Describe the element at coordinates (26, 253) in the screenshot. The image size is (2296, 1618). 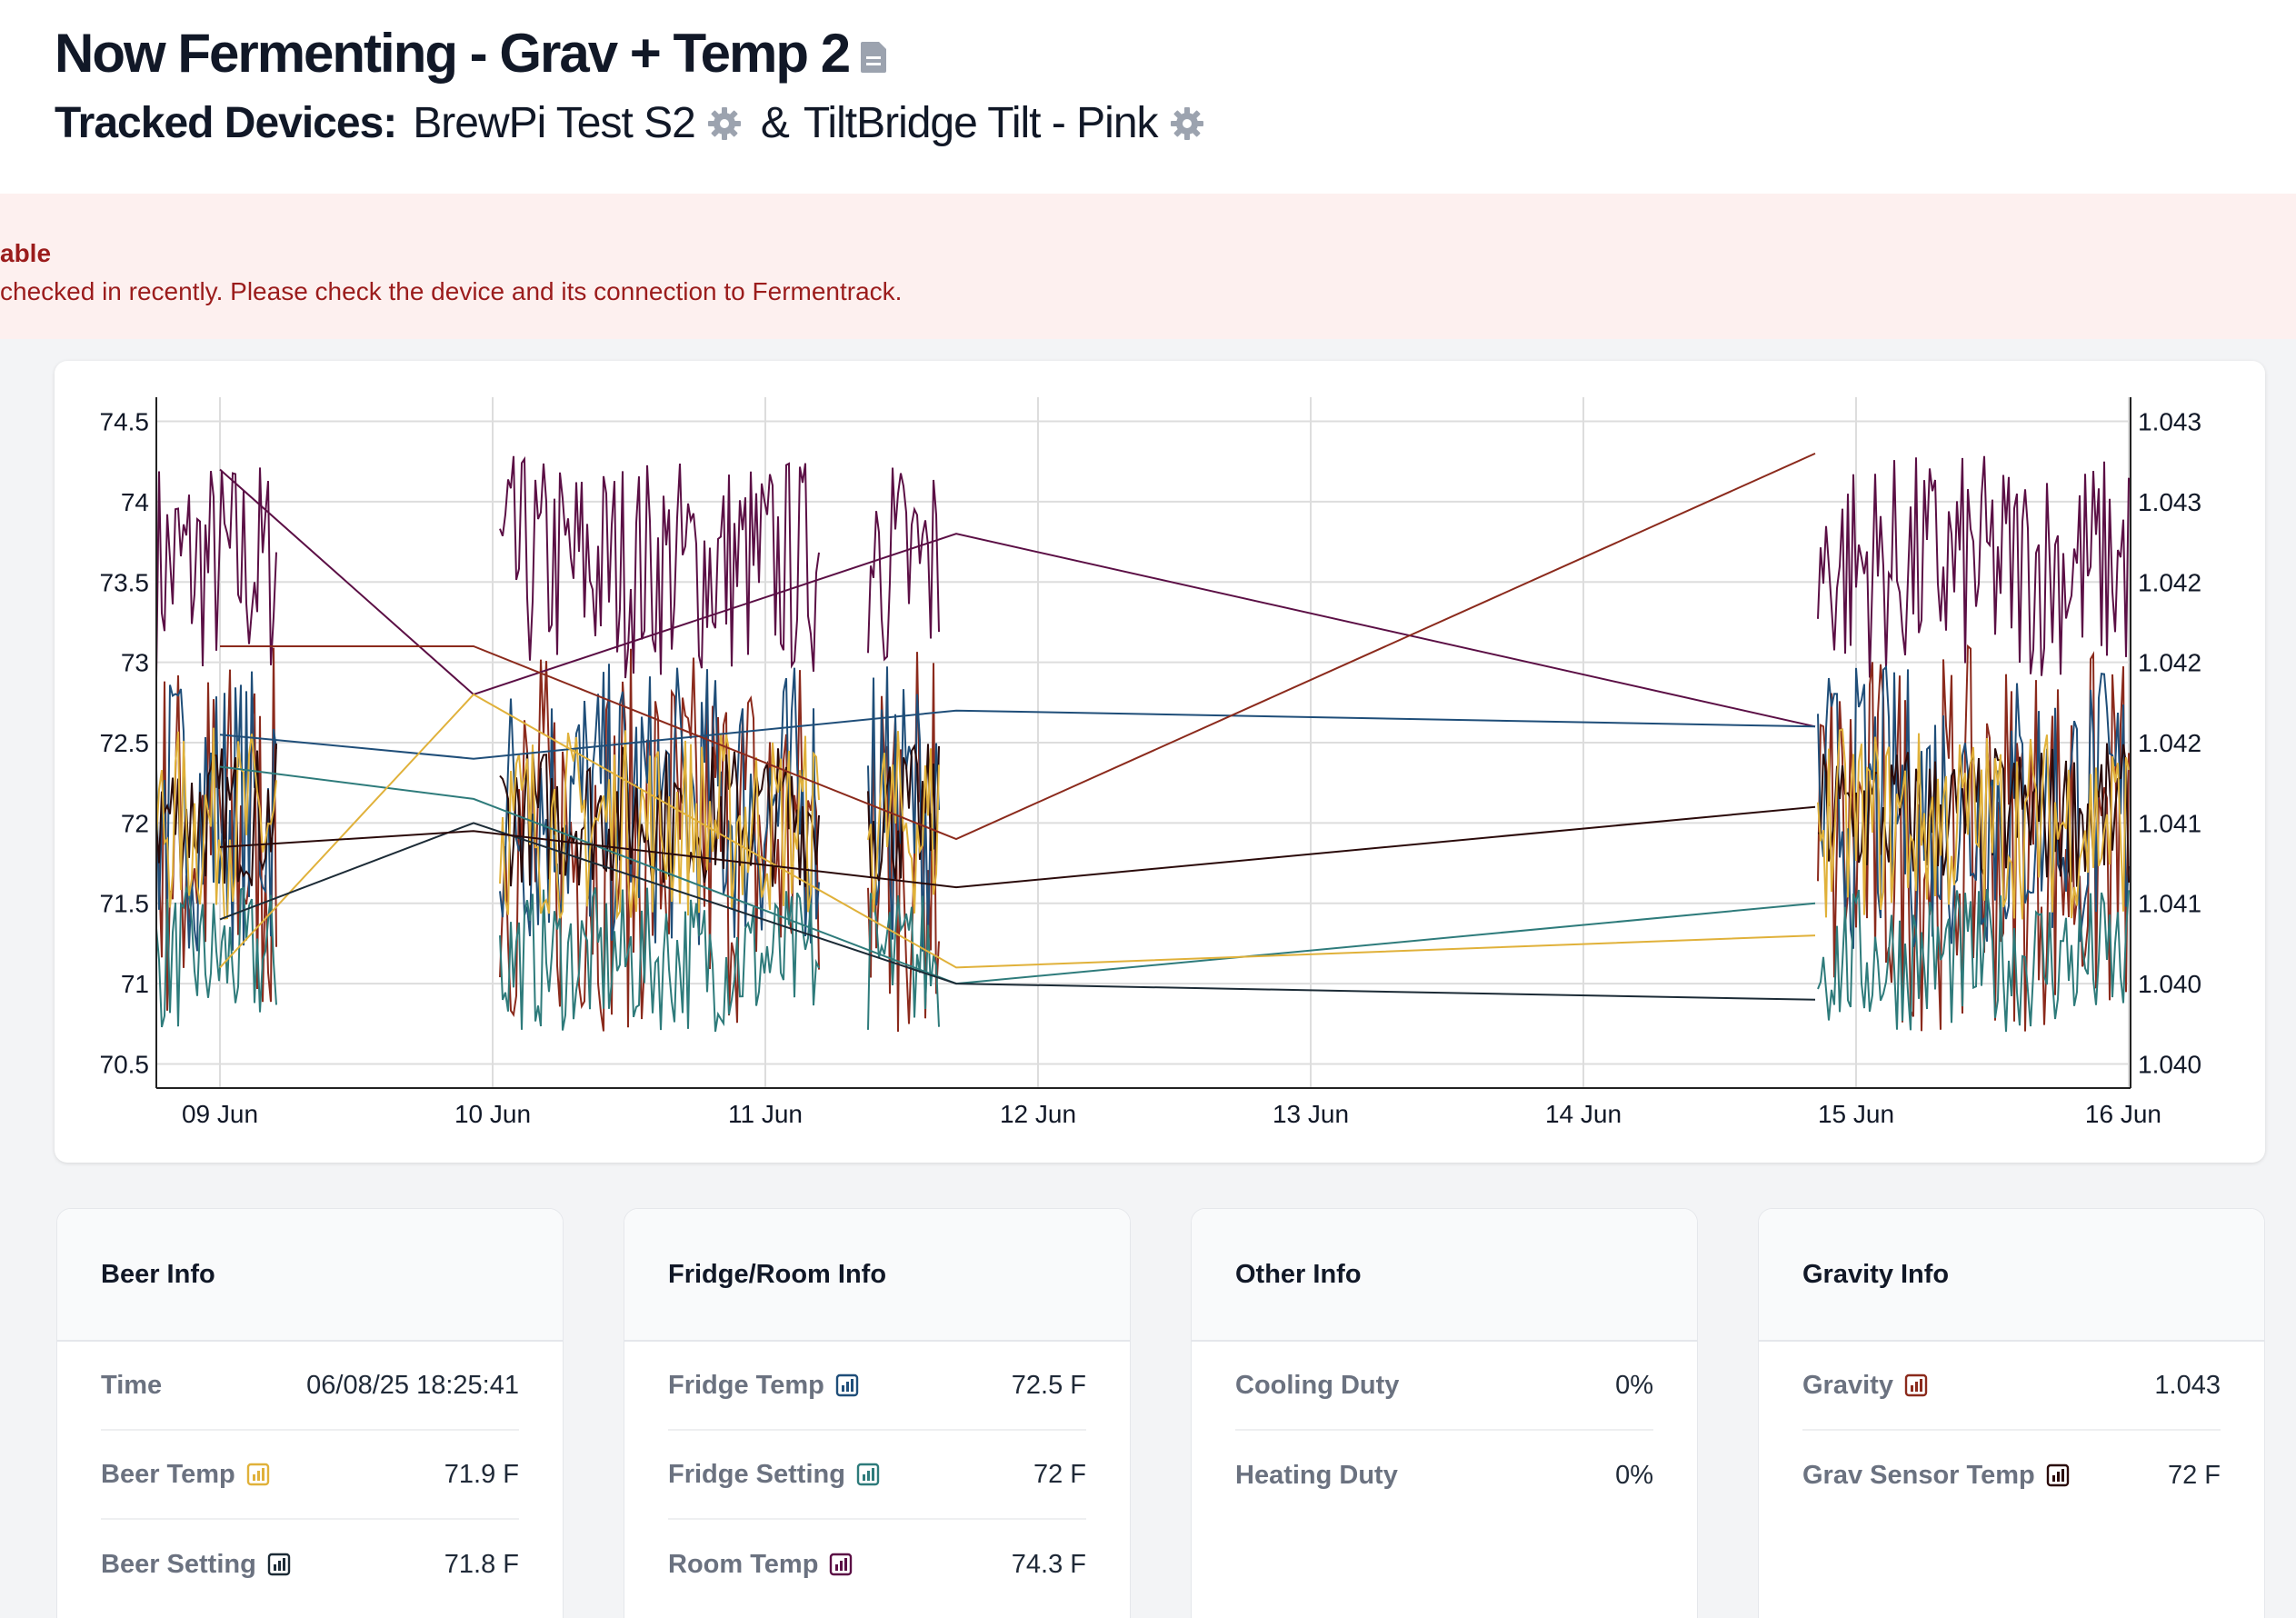
I see `alert-title: able` at that location.